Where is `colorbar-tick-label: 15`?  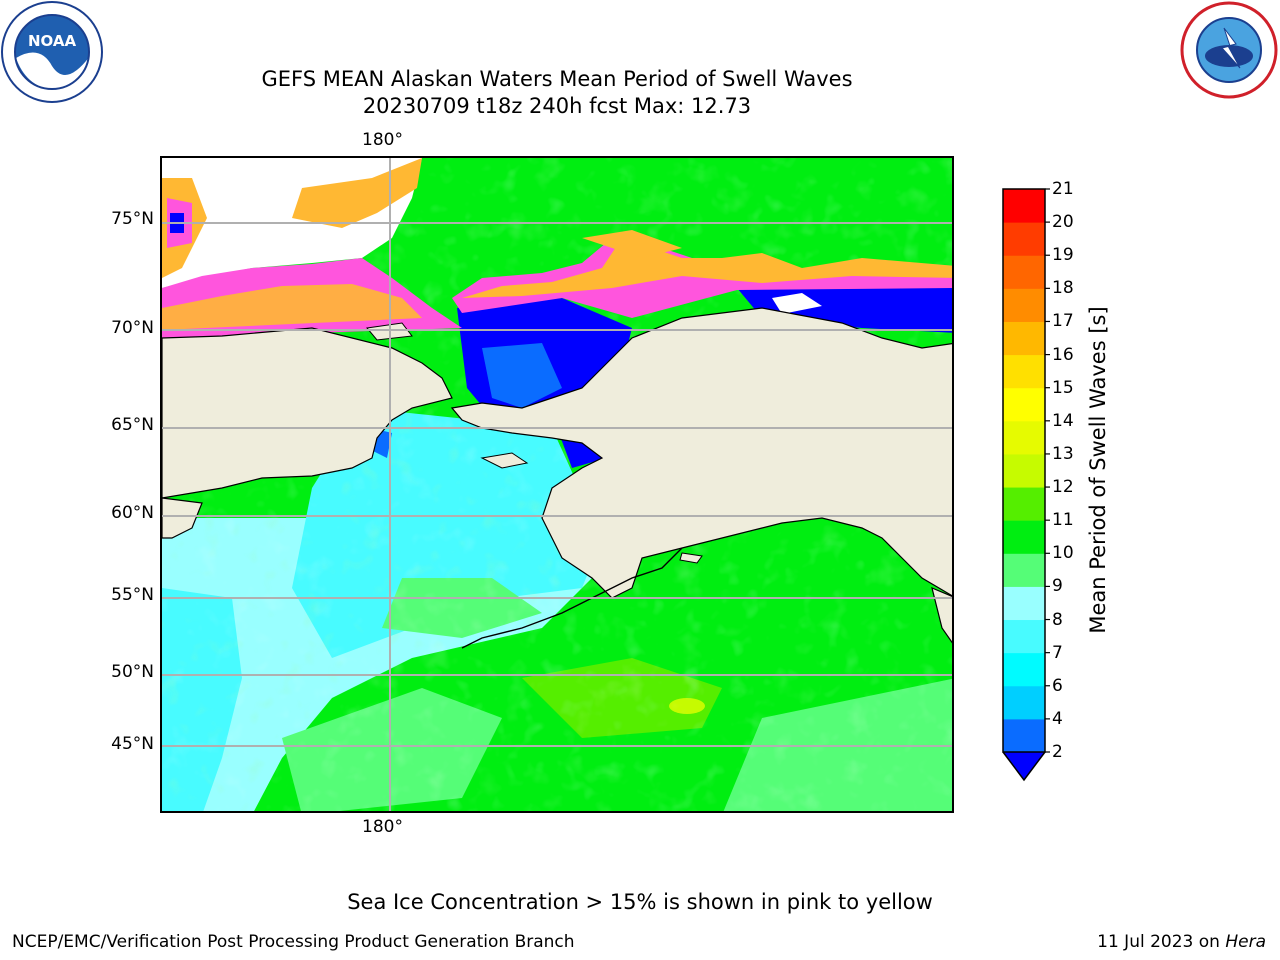 colorbar-tick-label: 15 is located at coordinates (1063, 387).